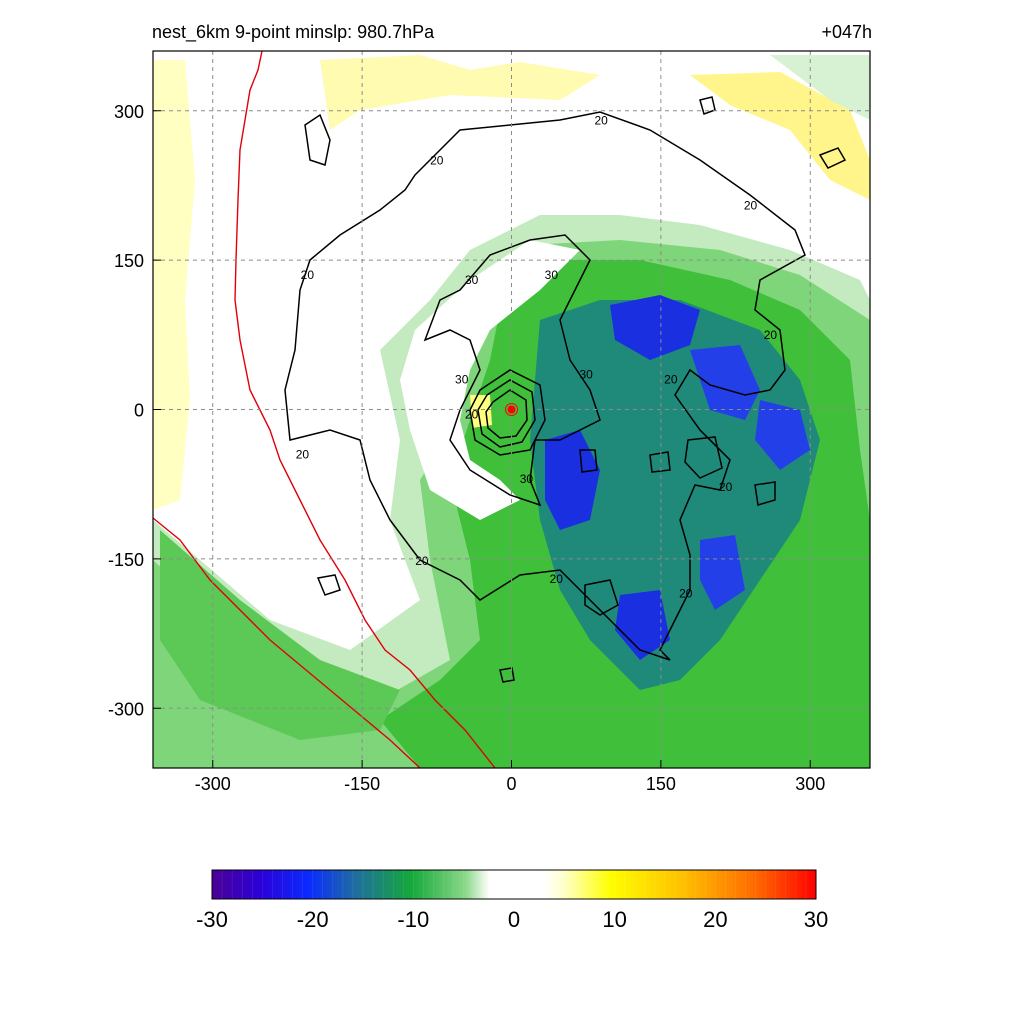 This screenshot has height=1024, width=1024. Describe the element at coordinates (437, 161) in the screenshot. I see `contour-label-1: 20` at that location.